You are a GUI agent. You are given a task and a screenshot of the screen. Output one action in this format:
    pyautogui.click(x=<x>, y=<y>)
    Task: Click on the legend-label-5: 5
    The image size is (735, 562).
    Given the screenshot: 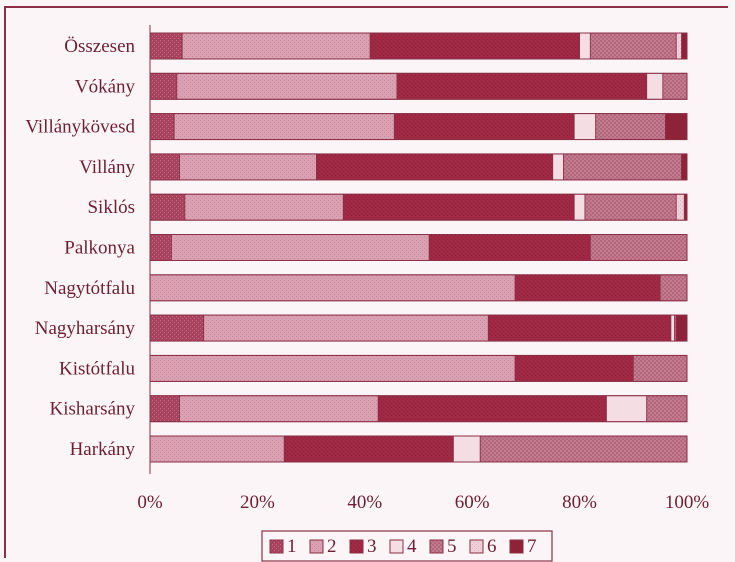 What is the action you would take?
    pyautogui.click(x=452, y=546)
    